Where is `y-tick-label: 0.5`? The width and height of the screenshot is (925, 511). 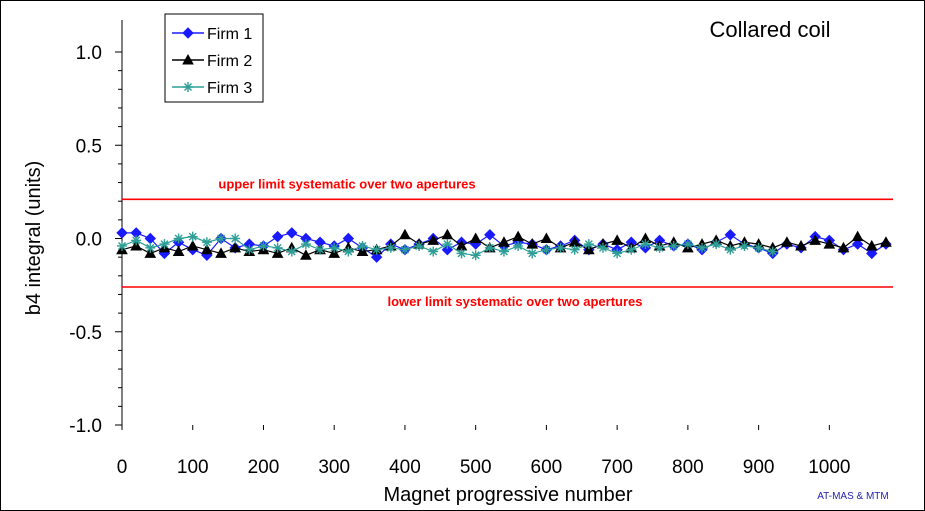 y-tick-label: 0.5 is located at coordinates (89, 146).